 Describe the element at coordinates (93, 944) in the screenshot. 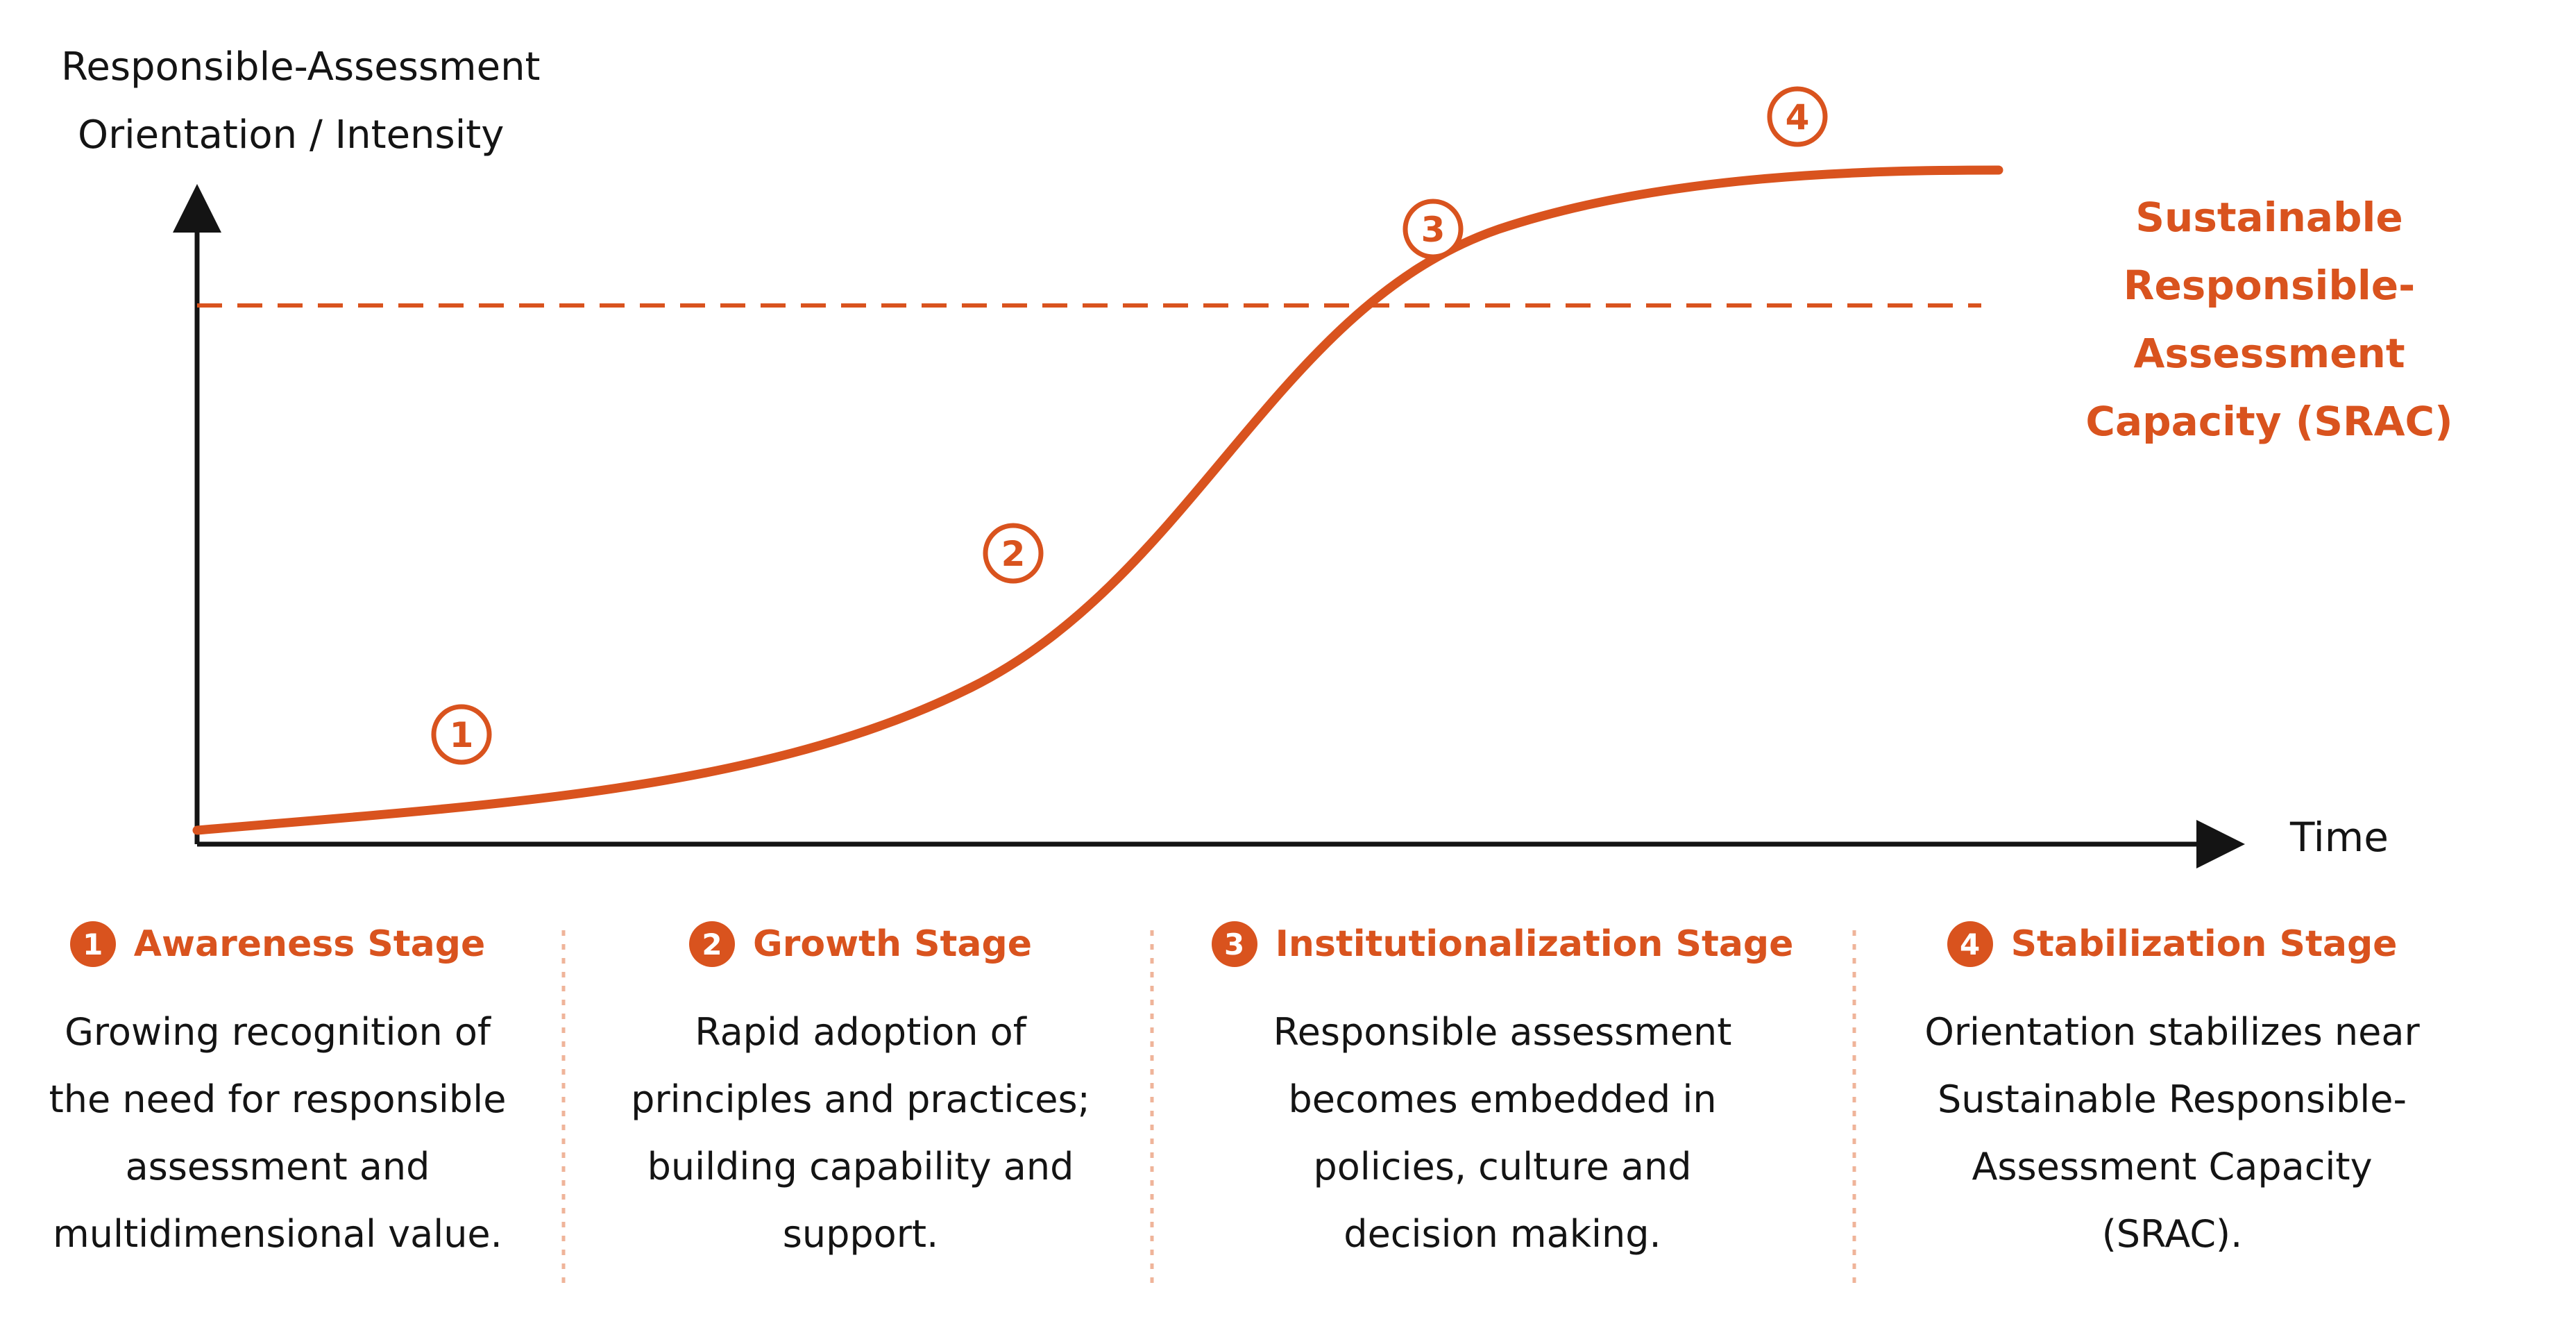

I see `stage-number-badge: 1` at that location.